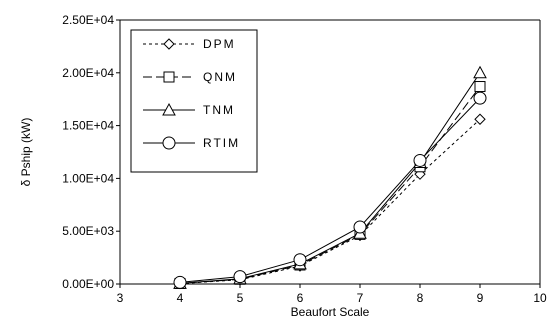  What do you see at coordinates (88, 126) in the screenshot?
I see `y-tick-label: 1.50E+04` at bounding box center [88, 126].